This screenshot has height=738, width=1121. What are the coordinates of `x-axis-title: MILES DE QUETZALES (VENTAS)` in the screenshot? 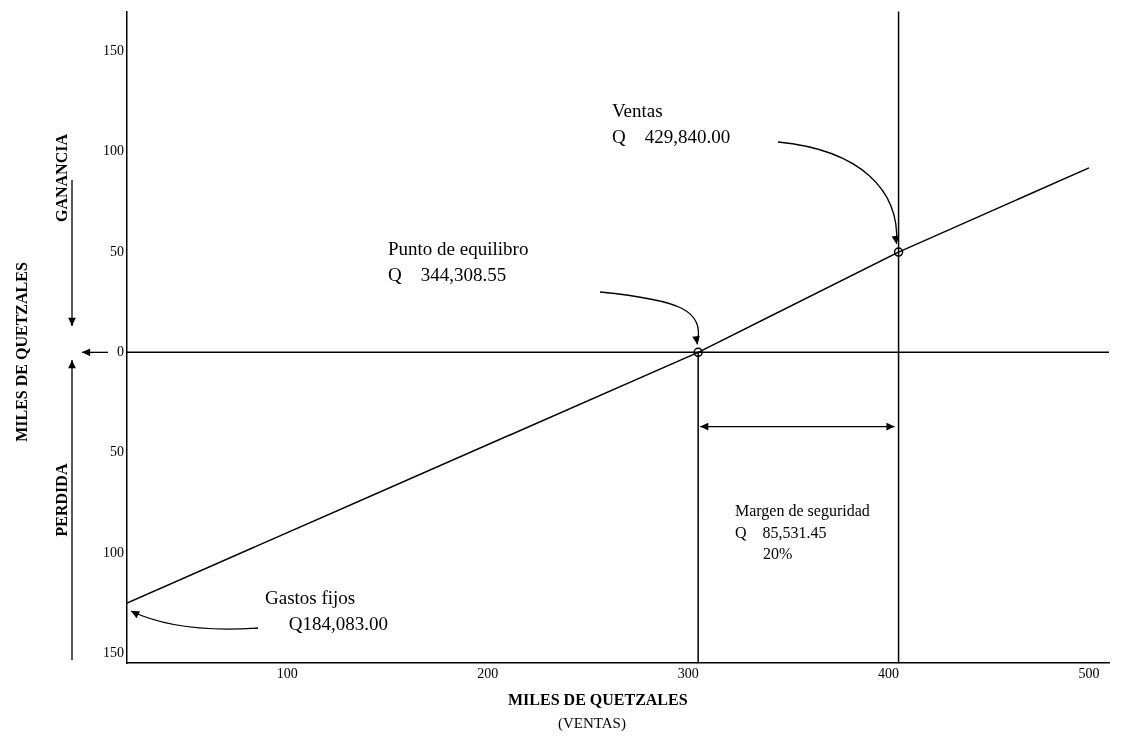 It's located at (598, 712).